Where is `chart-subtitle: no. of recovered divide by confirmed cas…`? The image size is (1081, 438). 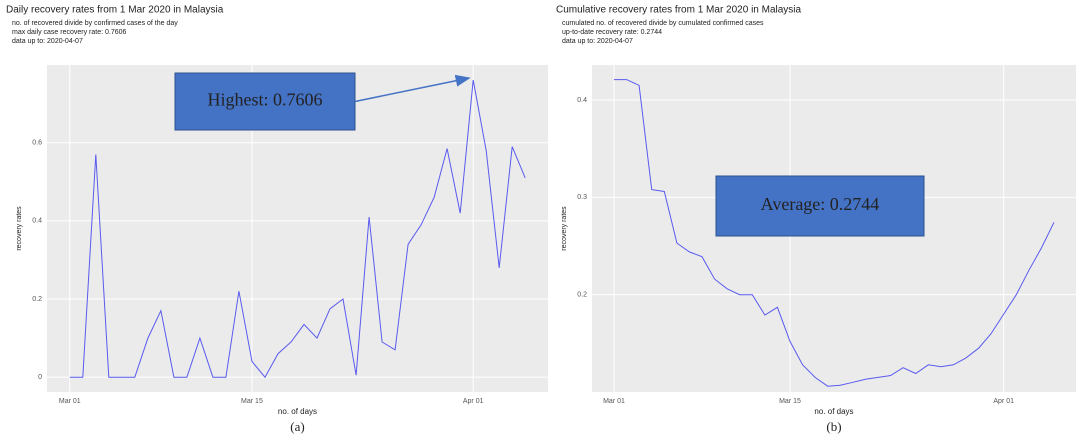
chart-subtitle: no. of recovered divide by confirmed cas… is located at coordinates (95, 23).